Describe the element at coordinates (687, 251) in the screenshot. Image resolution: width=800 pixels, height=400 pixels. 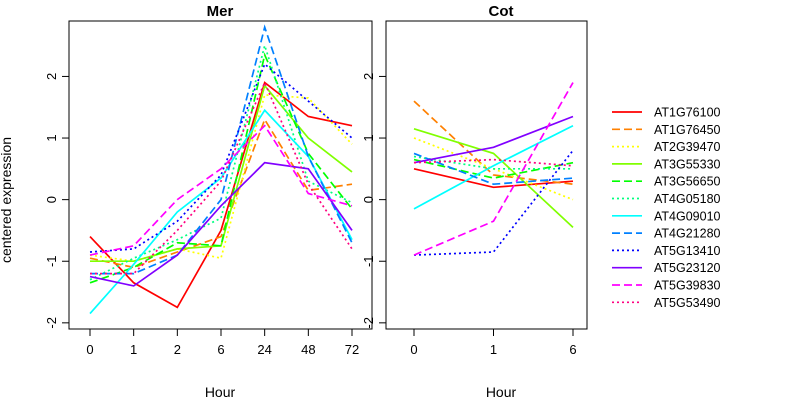
I see `legend-label: AT5G13410` at that location.